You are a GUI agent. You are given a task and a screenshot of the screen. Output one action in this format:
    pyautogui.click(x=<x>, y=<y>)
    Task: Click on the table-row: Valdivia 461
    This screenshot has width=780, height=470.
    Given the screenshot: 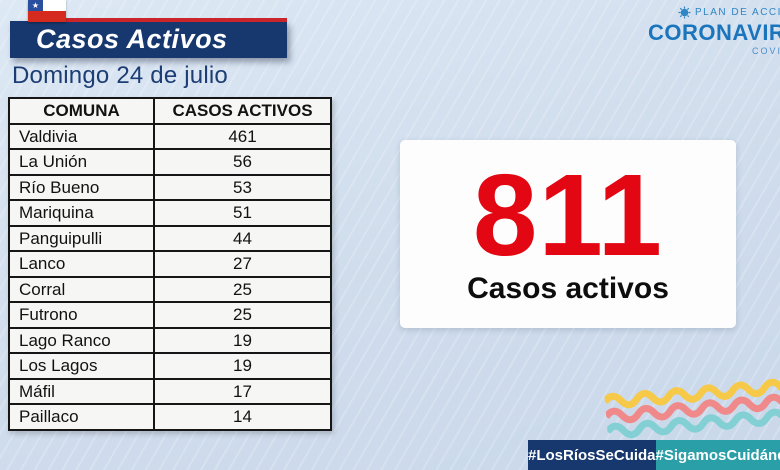 What is the action you would take?
    pyautogui.click(x=170, y=136)
    